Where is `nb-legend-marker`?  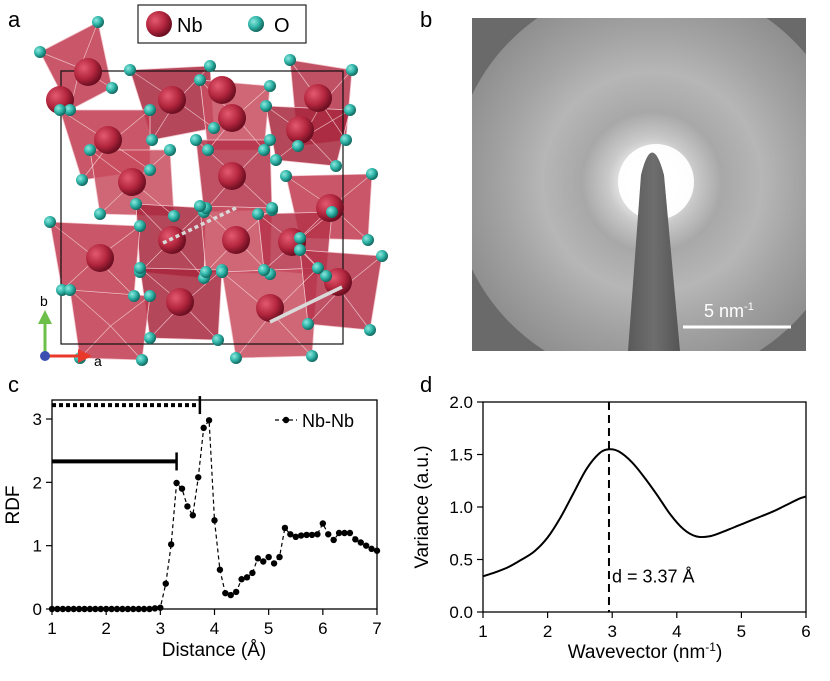 nb-legend-marker is located at coordinates (159, 24).